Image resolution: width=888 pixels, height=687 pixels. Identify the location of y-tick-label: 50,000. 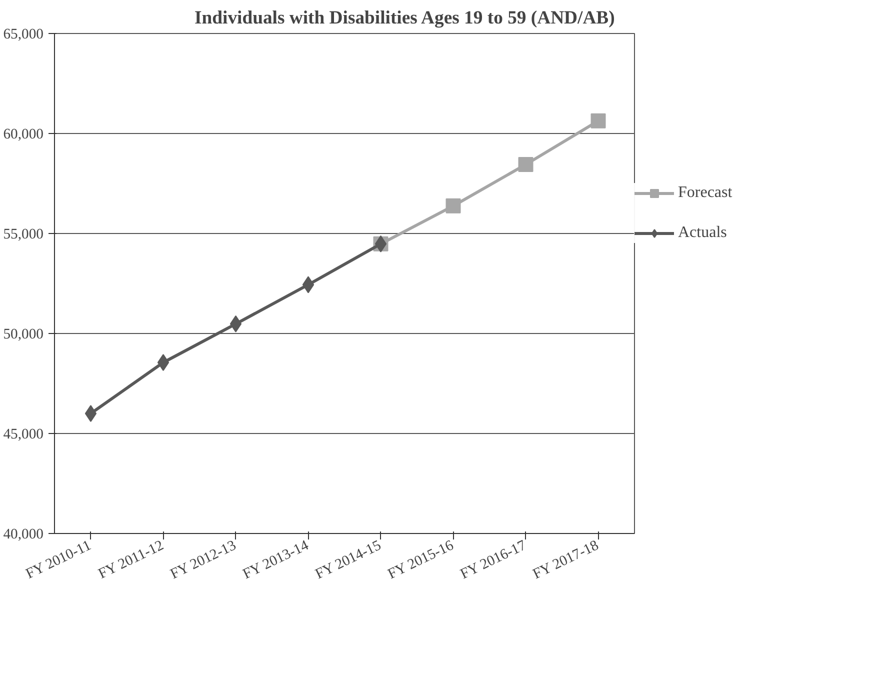
(23, 334).